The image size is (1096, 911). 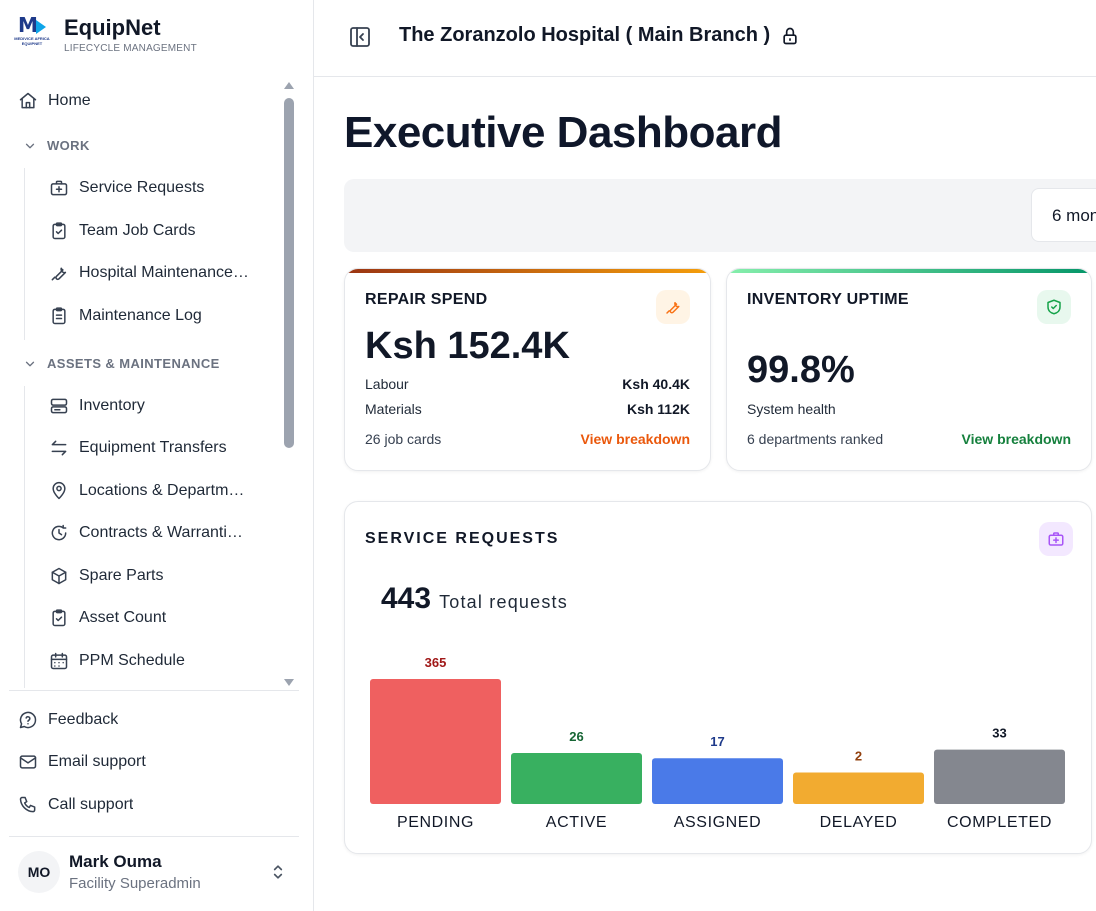 I want to click on support-email: Email support, so click(x=82, y=762).